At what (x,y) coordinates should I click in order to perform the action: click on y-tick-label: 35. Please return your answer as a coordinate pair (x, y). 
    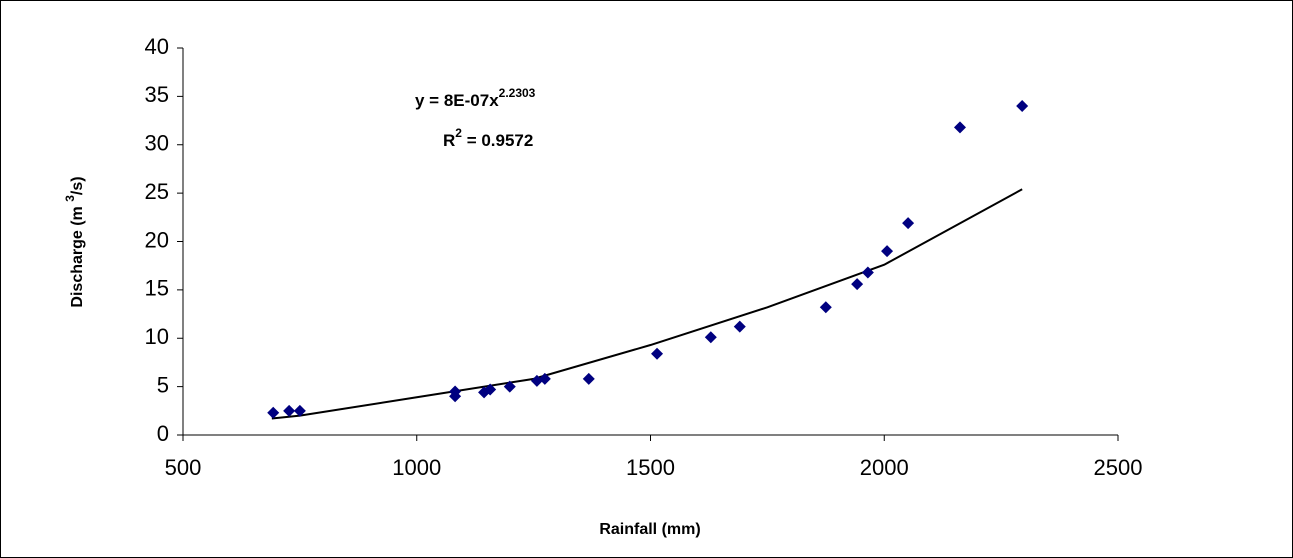
    Looking at the image, I should click on (157, 94).